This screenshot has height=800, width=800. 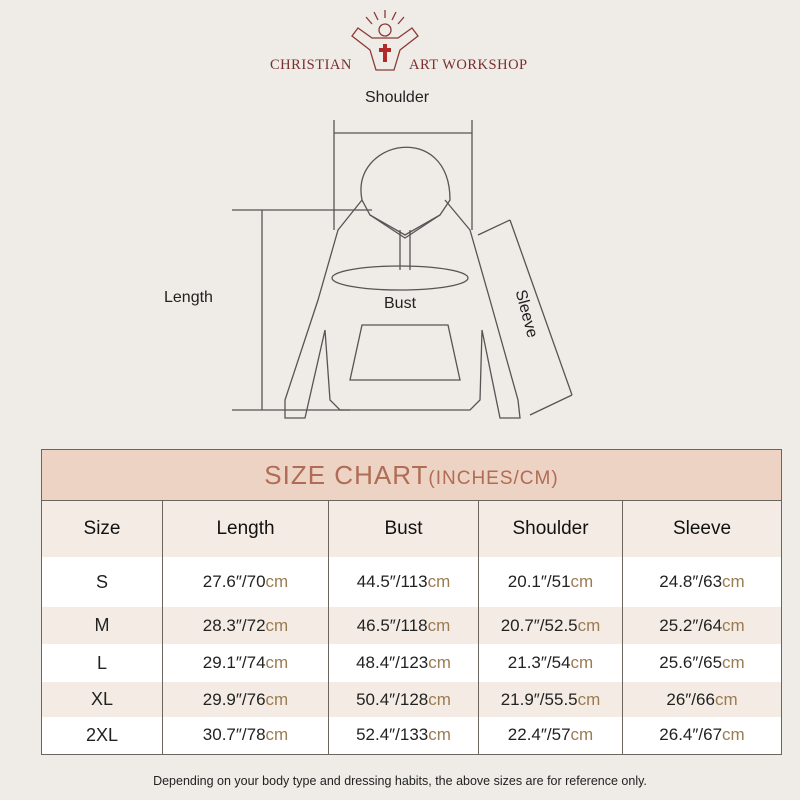 I want to click on measurement-cell: 50.4″/128cm, so click(x=403, y=699).